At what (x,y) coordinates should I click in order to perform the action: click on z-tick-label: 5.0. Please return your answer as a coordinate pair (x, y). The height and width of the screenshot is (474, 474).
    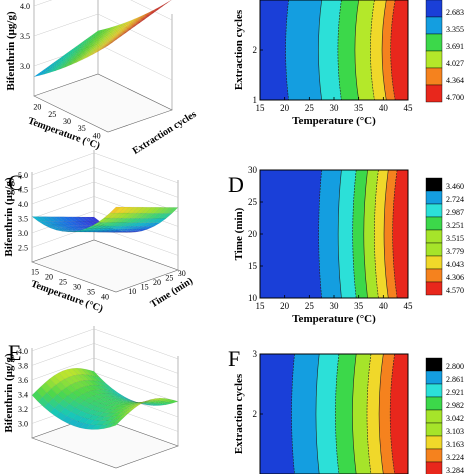
    Looking at the image, I should click on (23, 175).